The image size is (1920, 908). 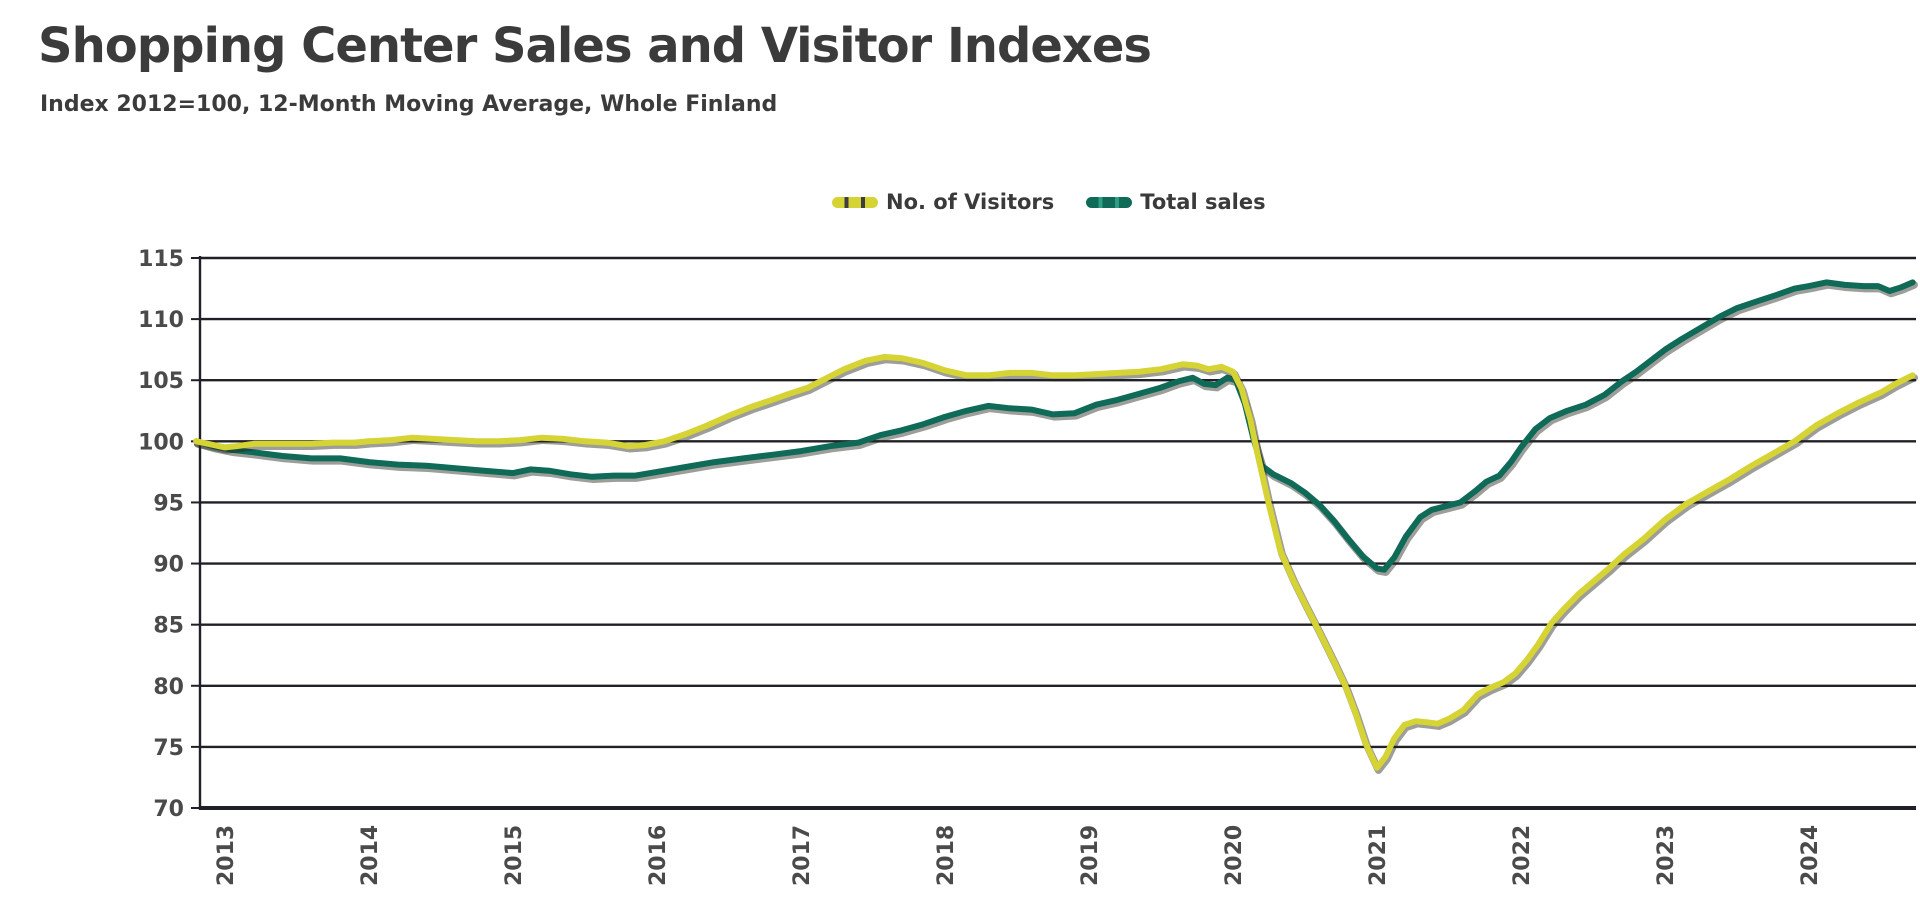 I want to click on legend-label-total-sales: Total sales, so click(x=1203, y=202).